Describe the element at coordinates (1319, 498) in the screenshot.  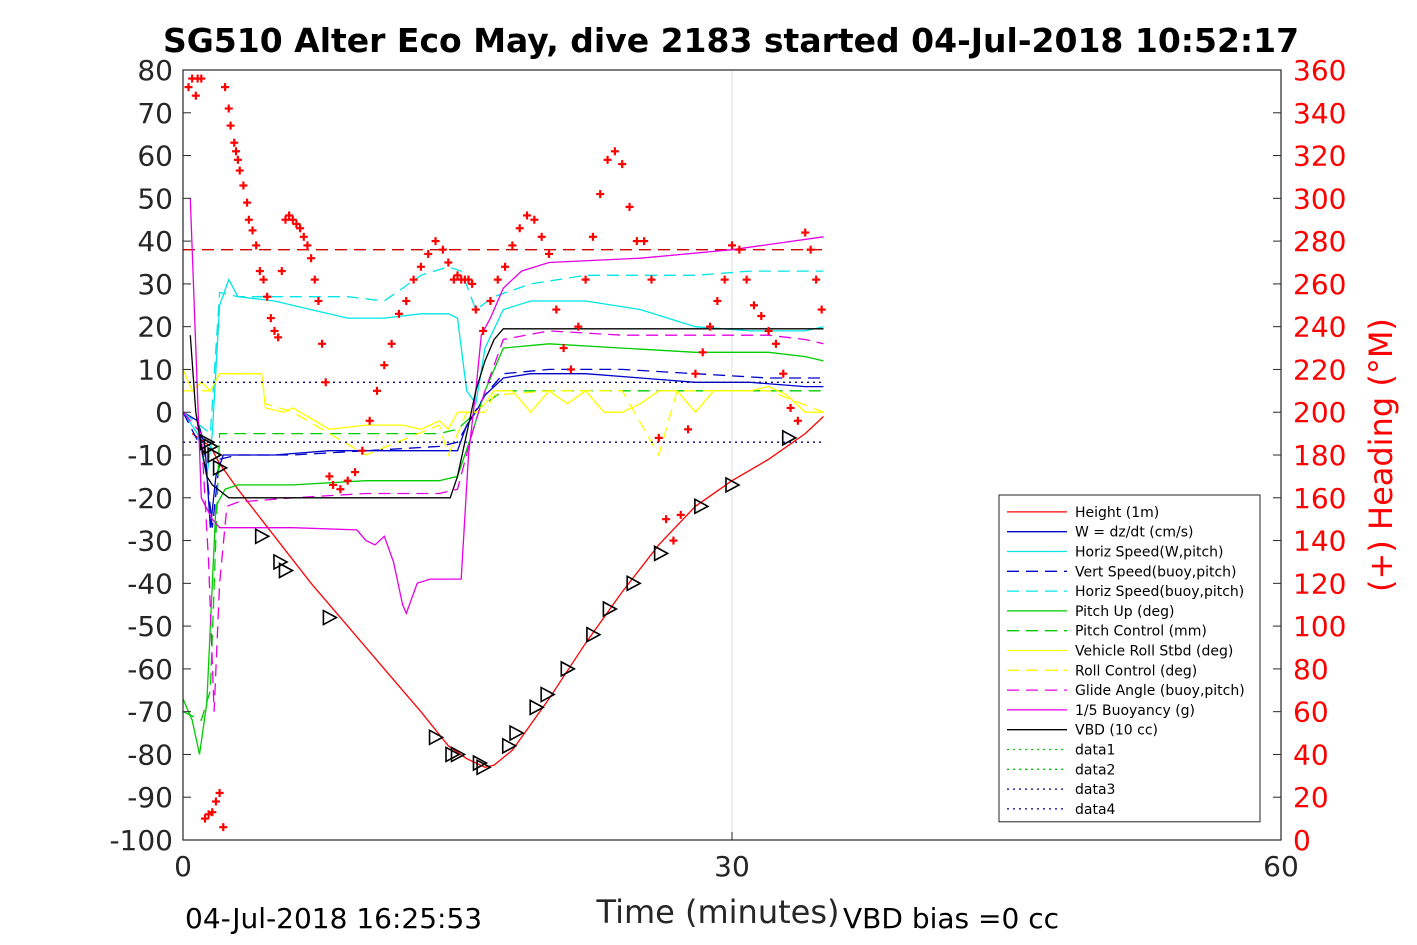
I see `right-tick-label: 160` at that location.